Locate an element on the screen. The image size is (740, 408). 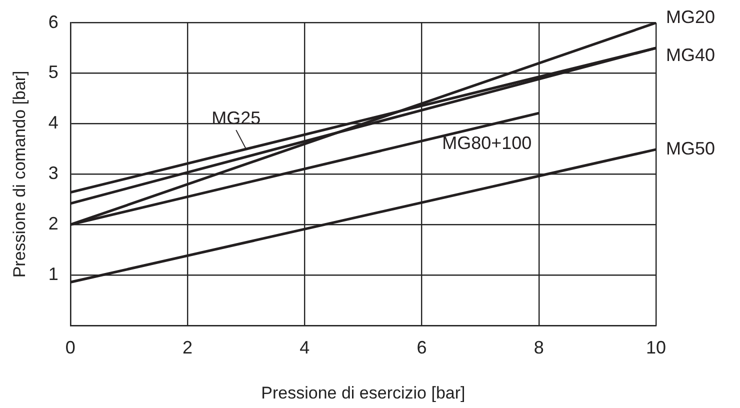
y-tick-label: 3 is located at coordinates (53, 173).